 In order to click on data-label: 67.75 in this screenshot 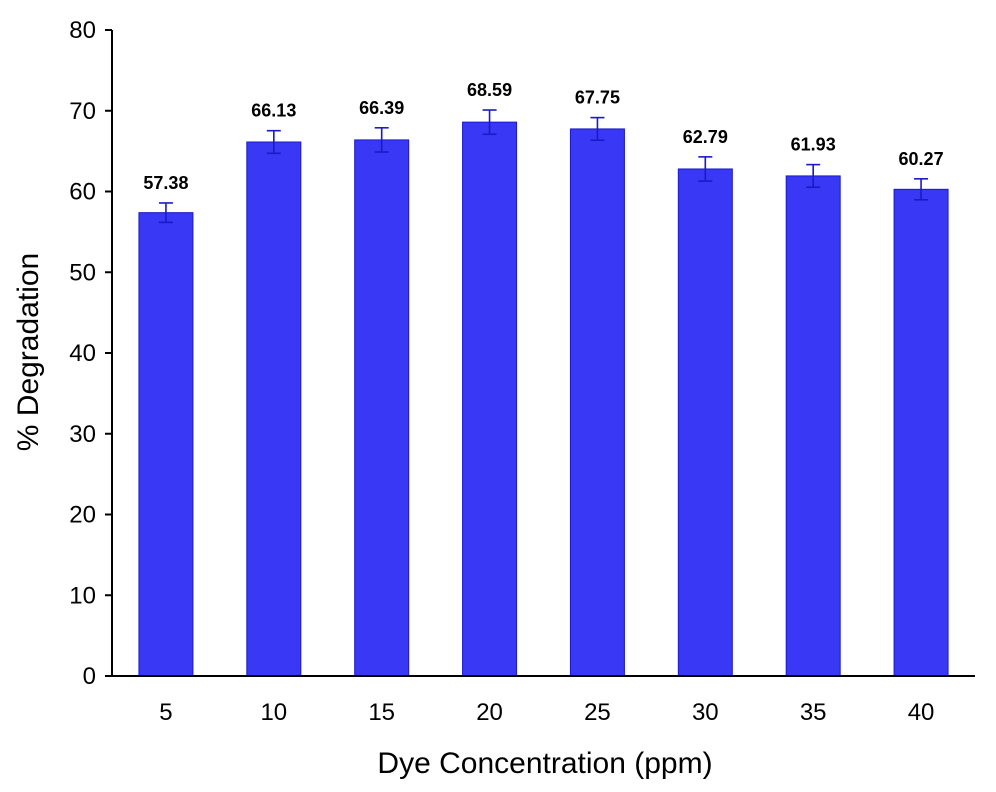, I will do `click(597, 98)`.